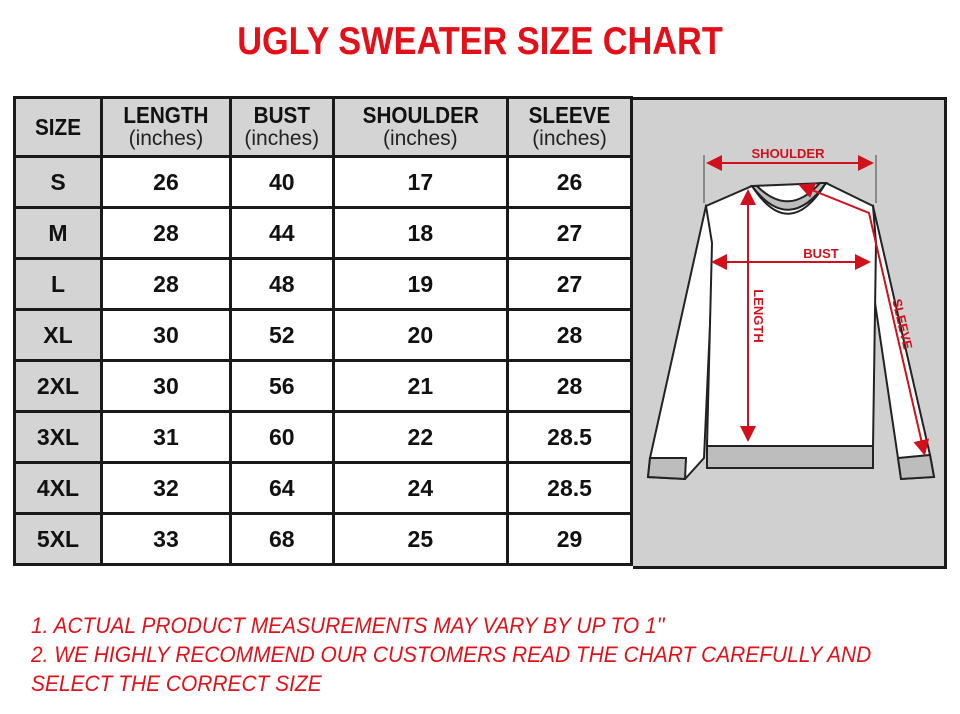 Image resolution: width=960 pixels, height=714 pixels. I want to click on value-cell: 31, so click(166, 437).